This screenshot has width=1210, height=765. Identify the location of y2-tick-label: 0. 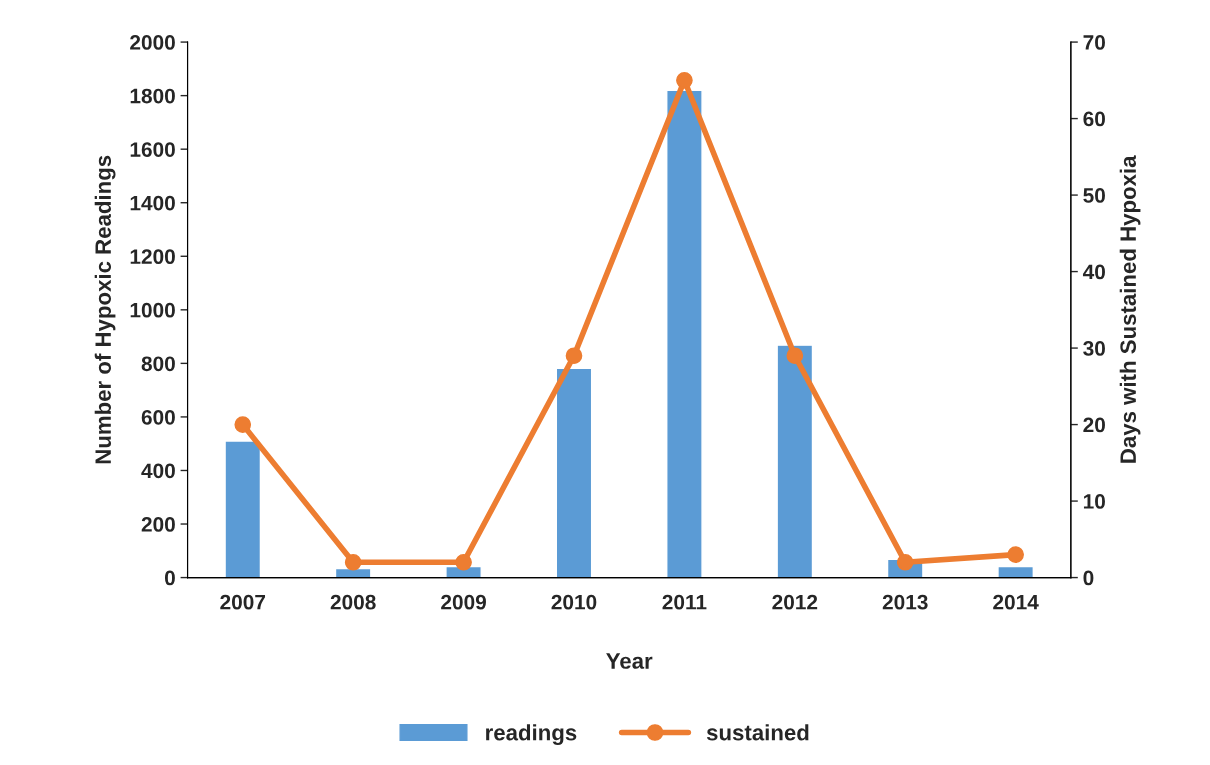
(1088, 578).